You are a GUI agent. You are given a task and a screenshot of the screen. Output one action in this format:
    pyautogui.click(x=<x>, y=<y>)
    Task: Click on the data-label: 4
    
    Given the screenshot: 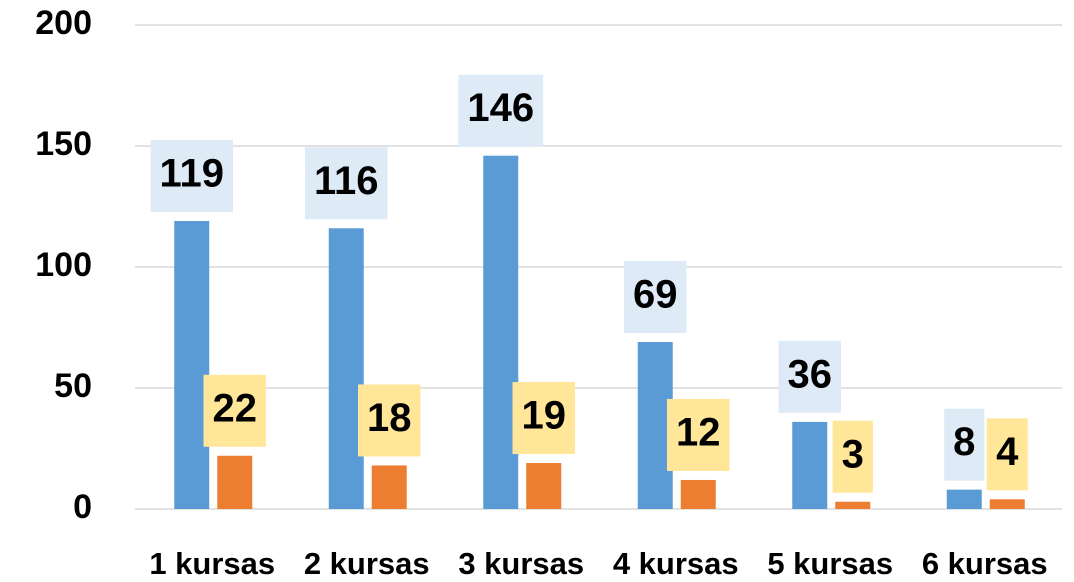 What is the action you would take?
    pyautogui.click(x=1007, y=452)
    